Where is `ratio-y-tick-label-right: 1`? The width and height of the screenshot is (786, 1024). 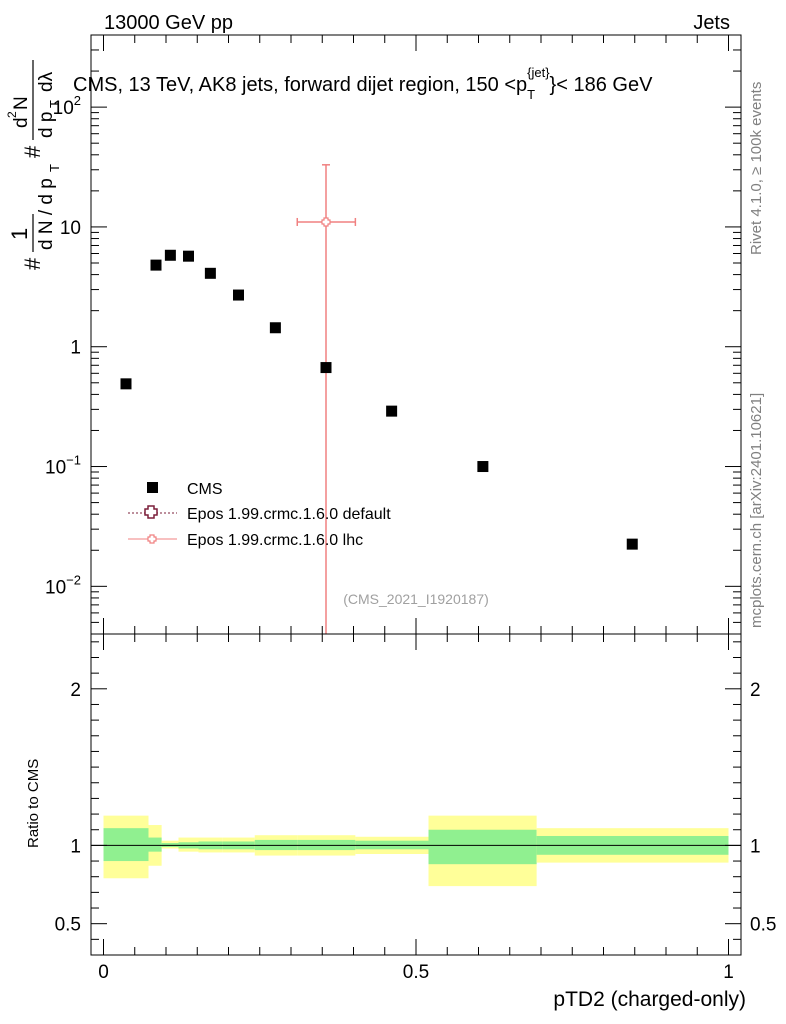
ratio-y-tick-label-right: 1 is located at coordinates (755, 846).